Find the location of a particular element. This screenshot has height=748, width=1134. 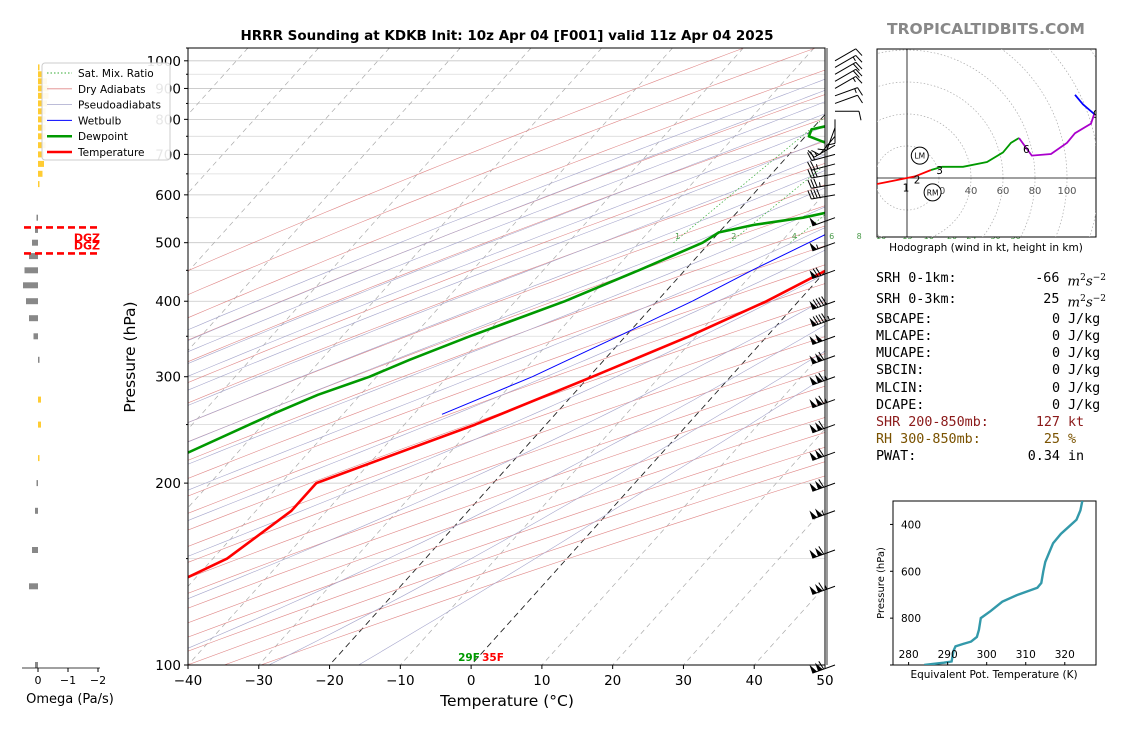

hodograph-ring-label: 100 is located at coordinates (1066, 191).